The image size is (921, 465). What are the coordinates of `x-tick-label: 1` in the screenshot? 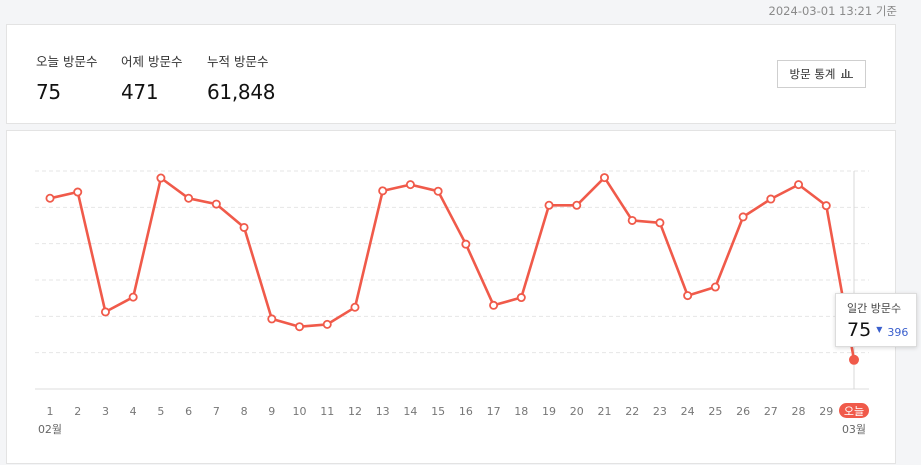 It's located at (50, 411).